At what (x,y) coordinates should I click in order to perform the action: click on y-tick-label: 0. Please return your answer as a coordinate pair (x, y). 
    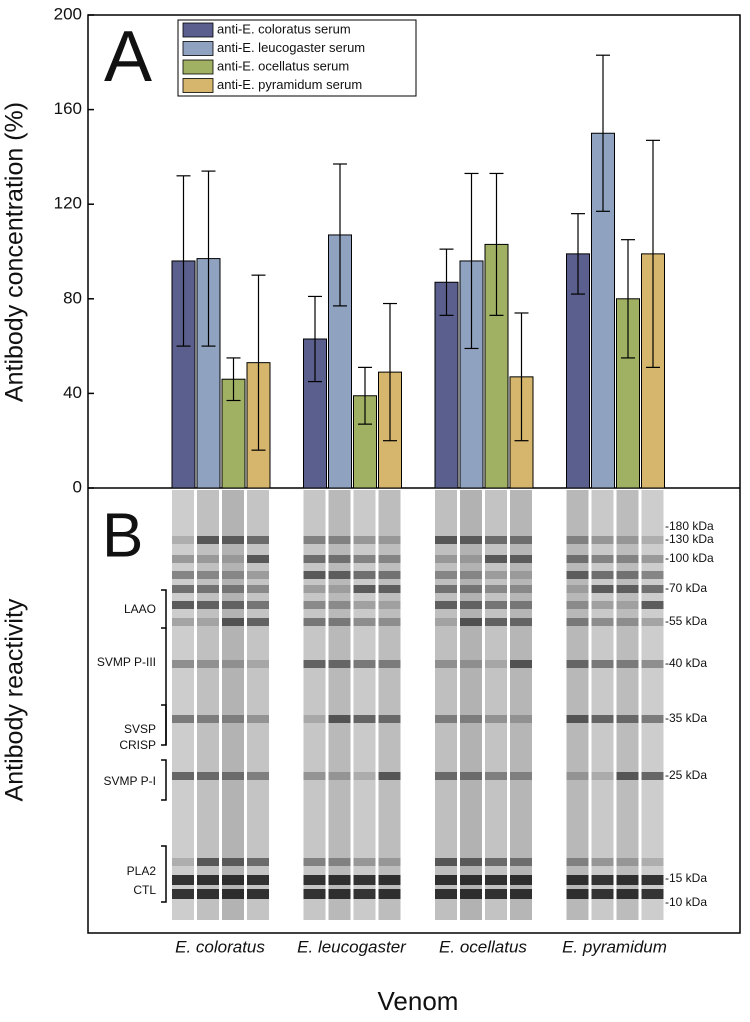
    Looking at the image, I should click on (77, 486).